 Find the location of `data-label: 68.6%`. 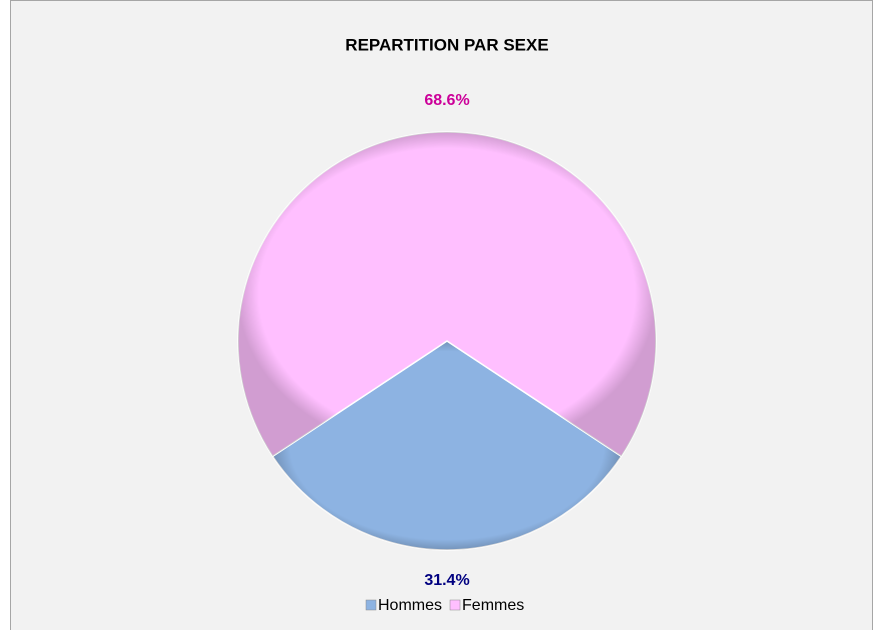

data-label: 68.6% is located at coordinates (446, 100).